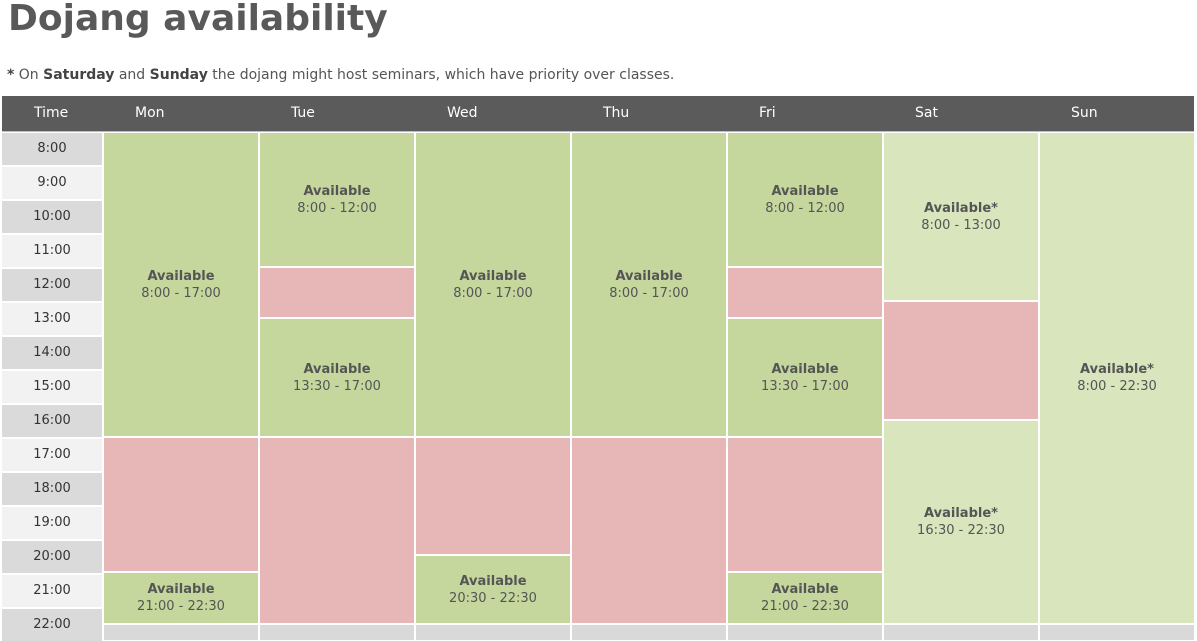 The width and height of the screenshot is (1197, 641). I want to click on slot-sat-available-2: Available* 16:30 - 22:30, so click(961, 522).